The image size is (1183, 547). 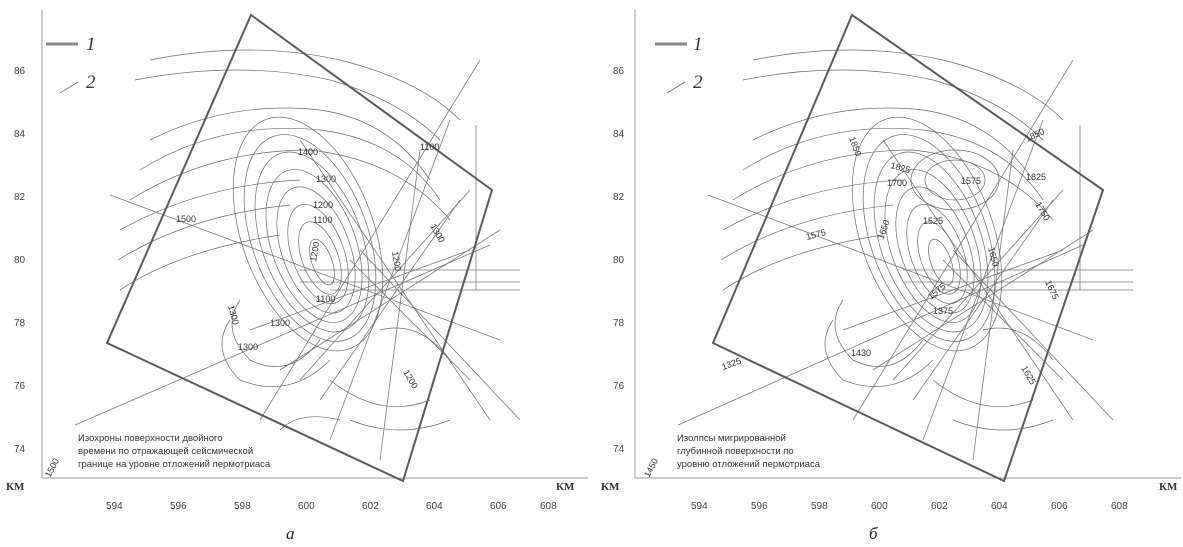 I want to click on caption-line: глубинной поверхности по, so click(x=735, y=451).